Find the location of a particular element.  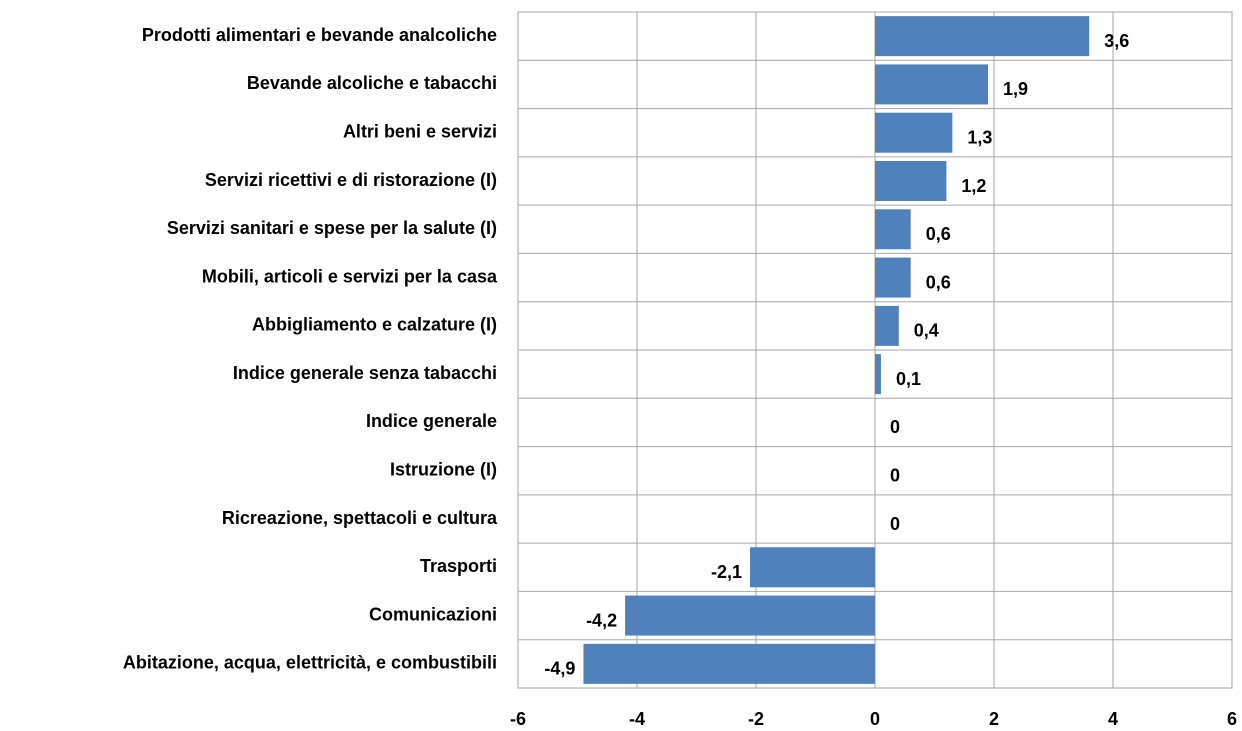

x-tick-label: -6 is located at coordinates (518, 719).